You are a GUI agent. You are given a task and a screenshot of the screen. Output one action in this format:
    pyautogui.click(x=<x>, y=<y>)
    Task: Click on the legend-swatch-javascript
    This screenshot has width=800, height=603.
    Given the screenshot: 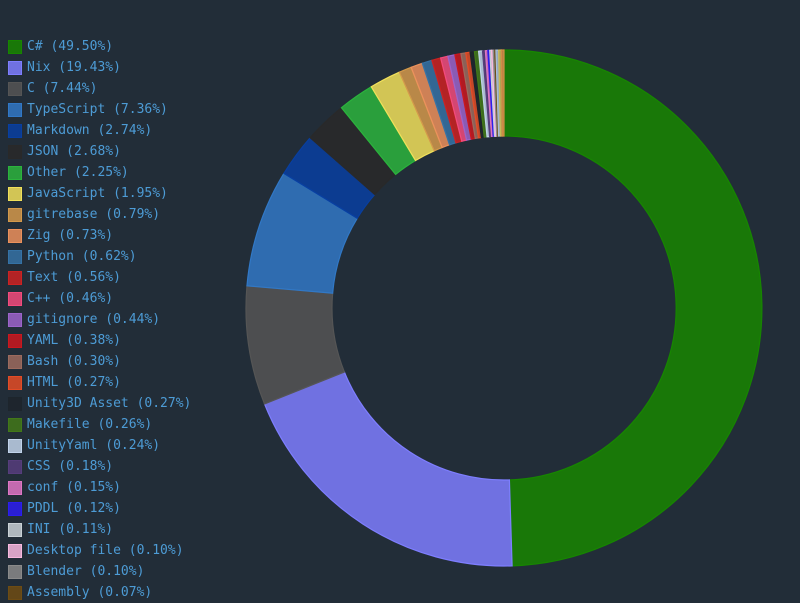 What is the action you would take?
    pyautogui.click(x=15, y=193)
    